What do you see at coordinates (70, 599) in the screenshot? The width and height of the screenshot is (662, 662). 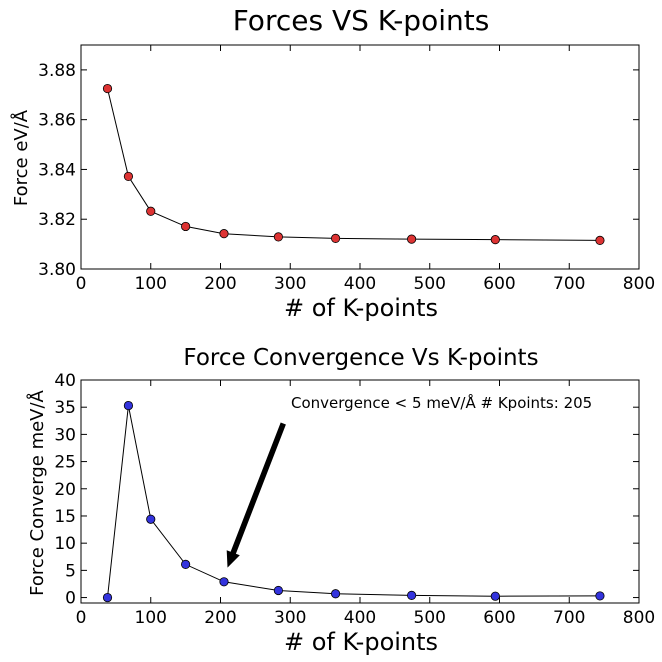 I see `y-tick-label: 0` at bounding box center [70, 599].